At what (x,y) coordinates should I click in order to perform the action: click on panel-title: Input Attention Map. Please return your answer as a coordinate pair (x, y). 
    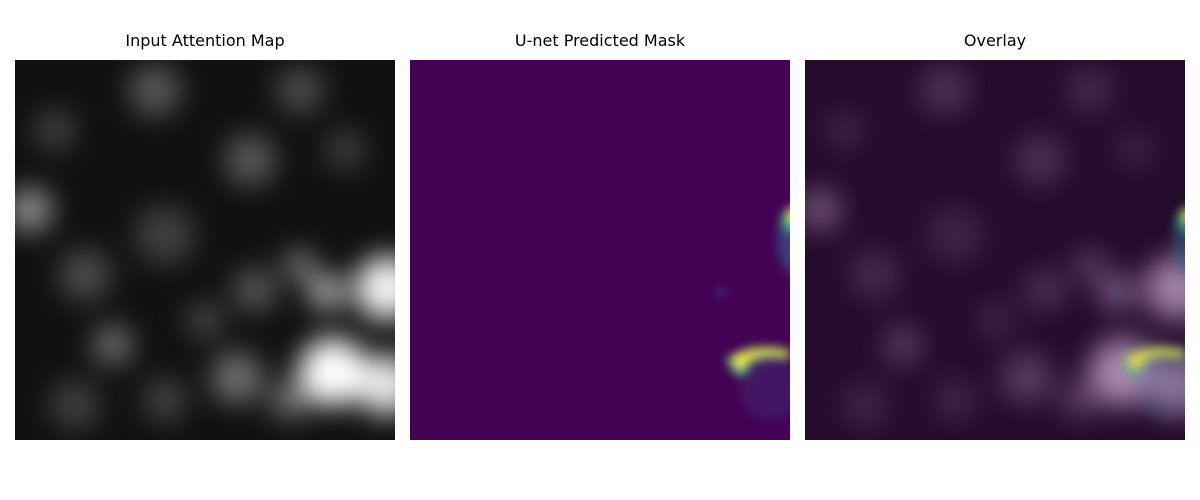
    Looking at the image, I should click on (204, 40).